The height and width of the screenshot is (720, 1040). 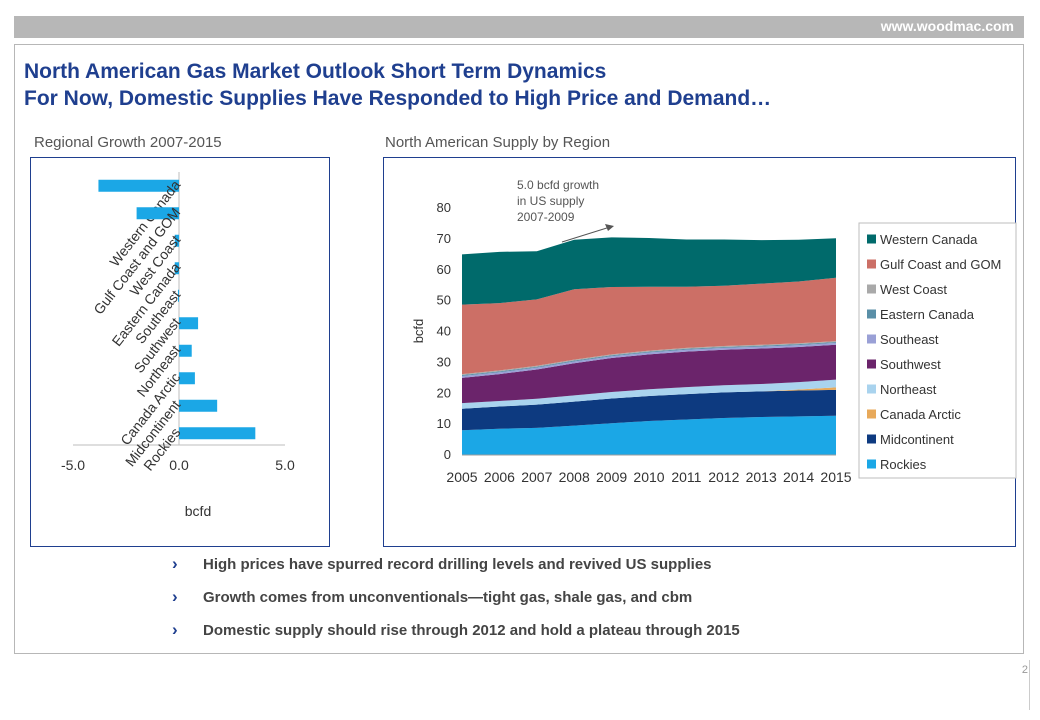 What do you see at coordinates (179, 465) in the screenshot?
I see `x-tick-label: 0.0` at bounding box center [179, 465].